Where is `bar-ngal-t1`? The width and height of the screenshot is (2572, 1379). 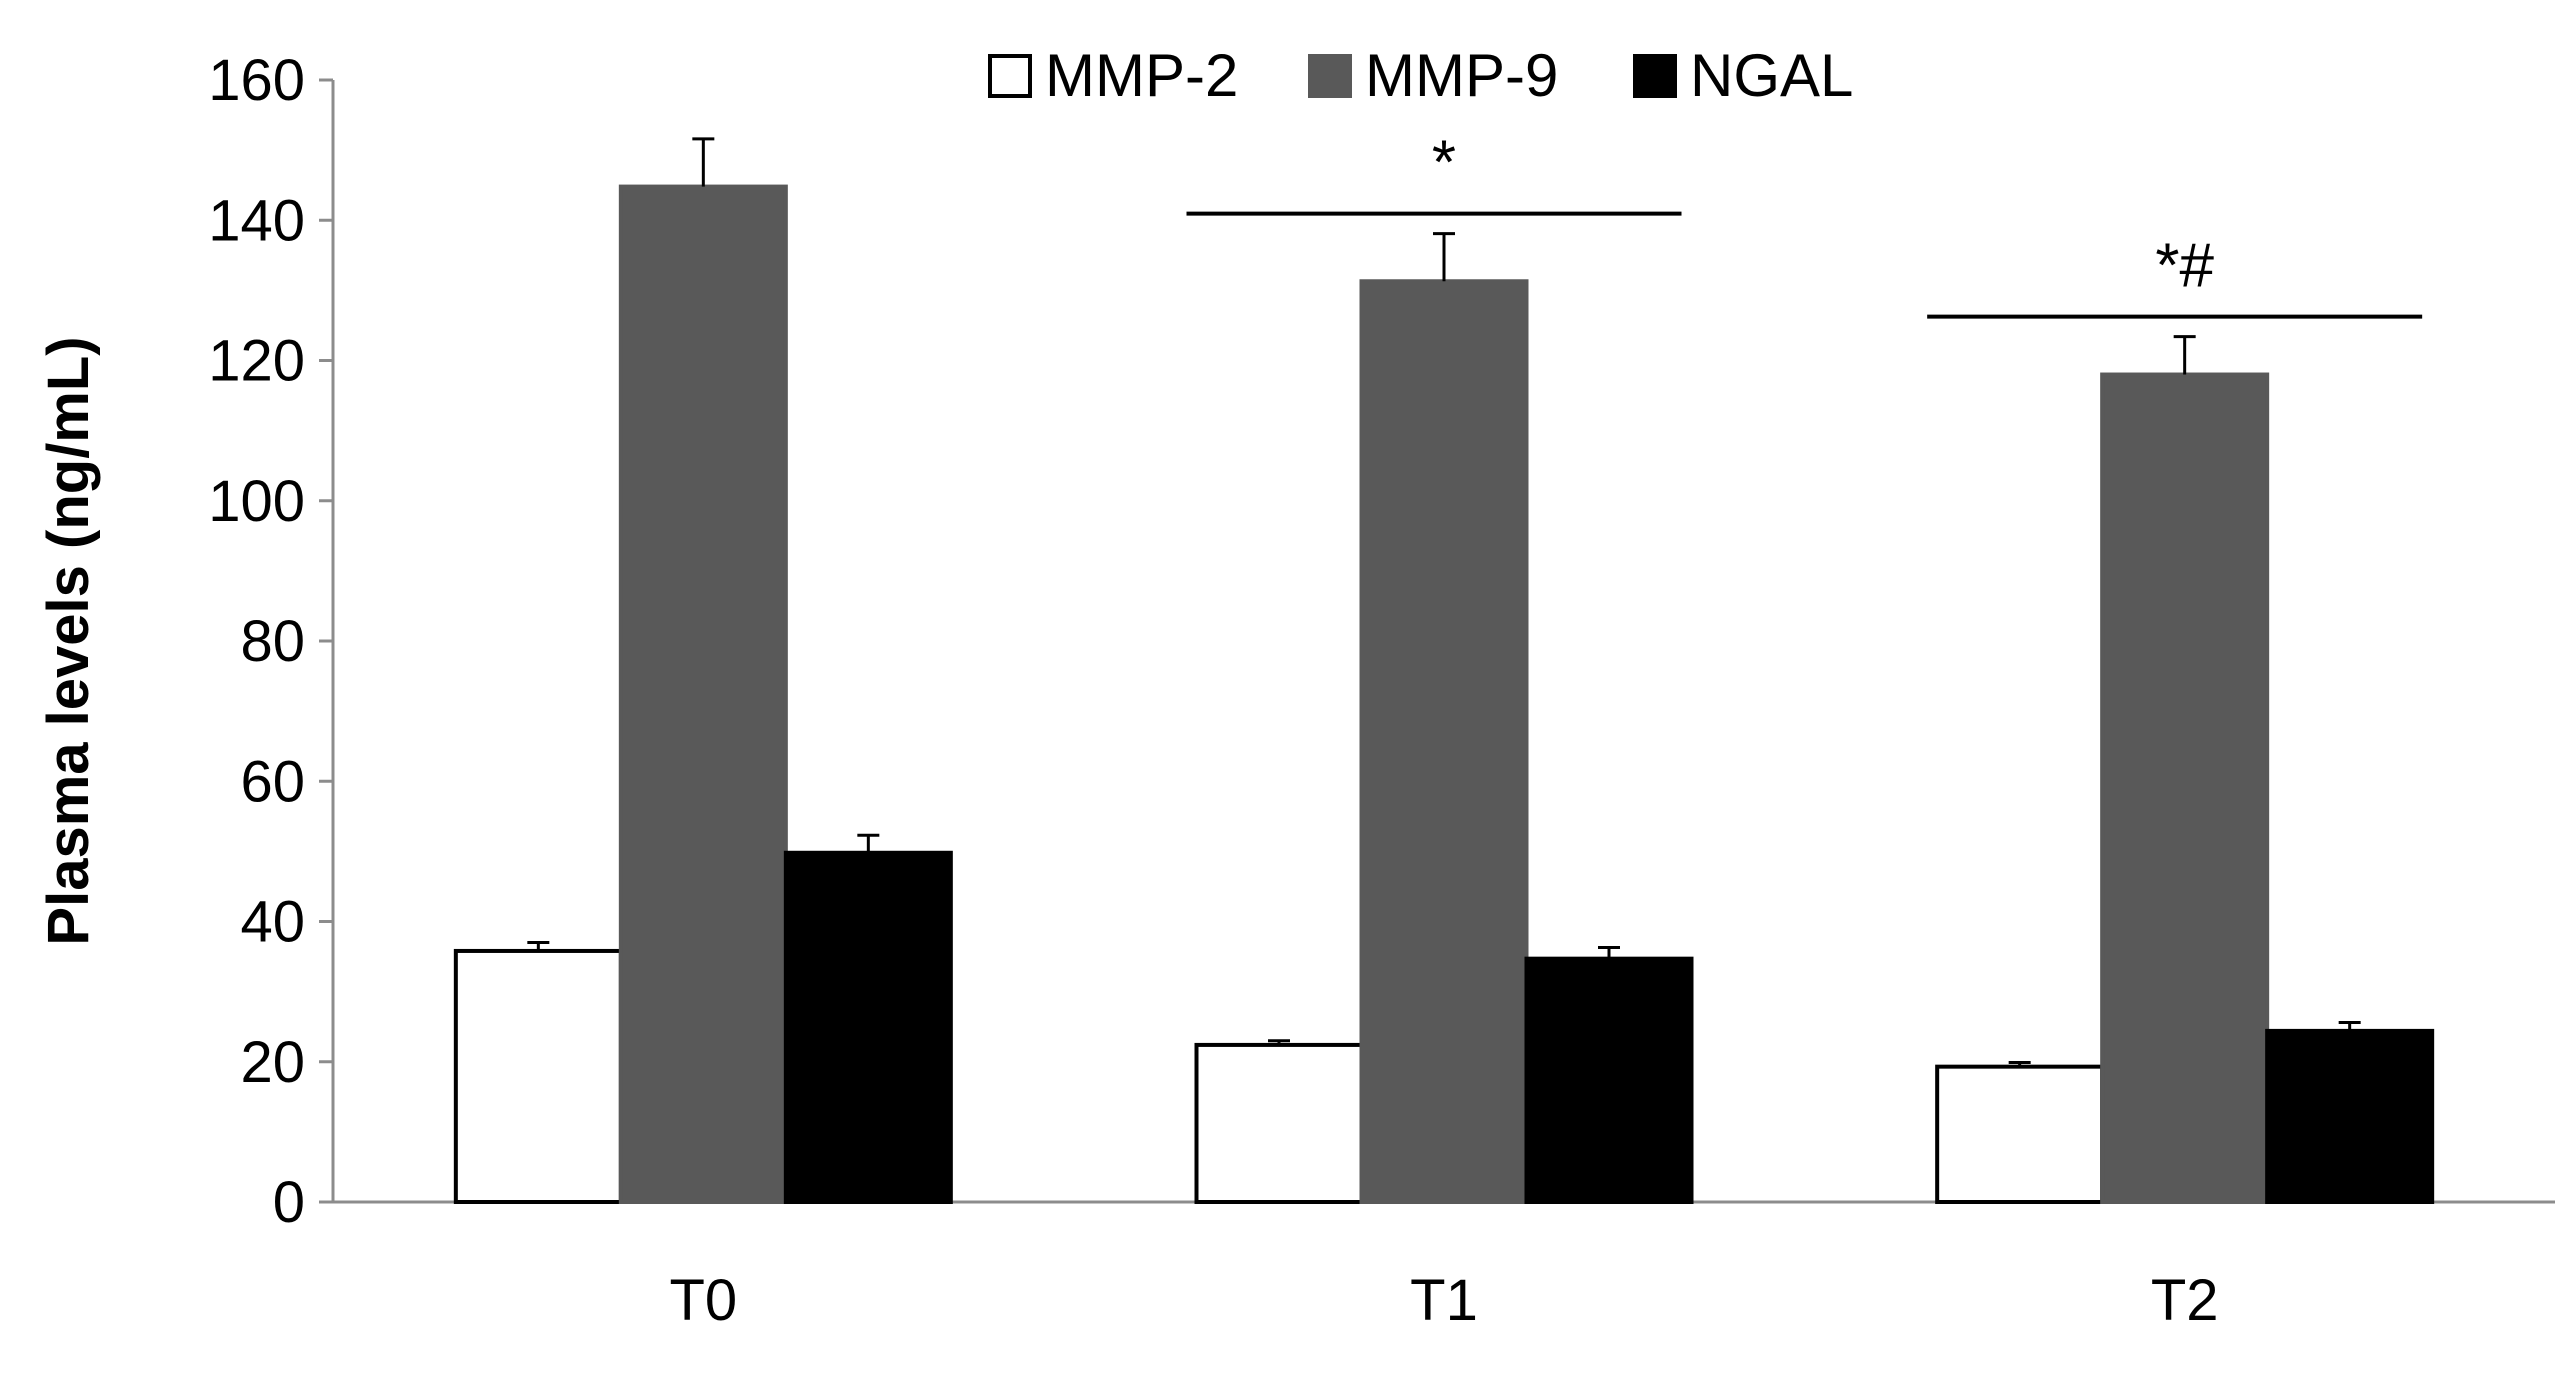 bar-ngal-t1 is located at coordinates (1609, 1080).